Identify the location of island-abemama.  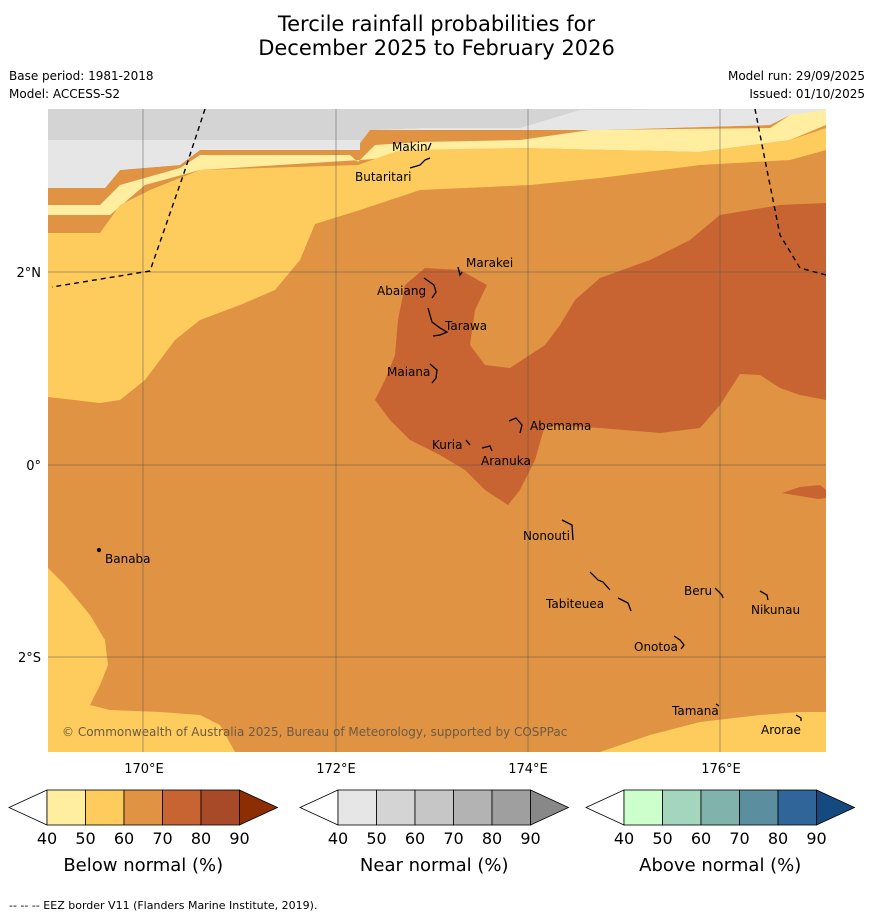
(515, 425).